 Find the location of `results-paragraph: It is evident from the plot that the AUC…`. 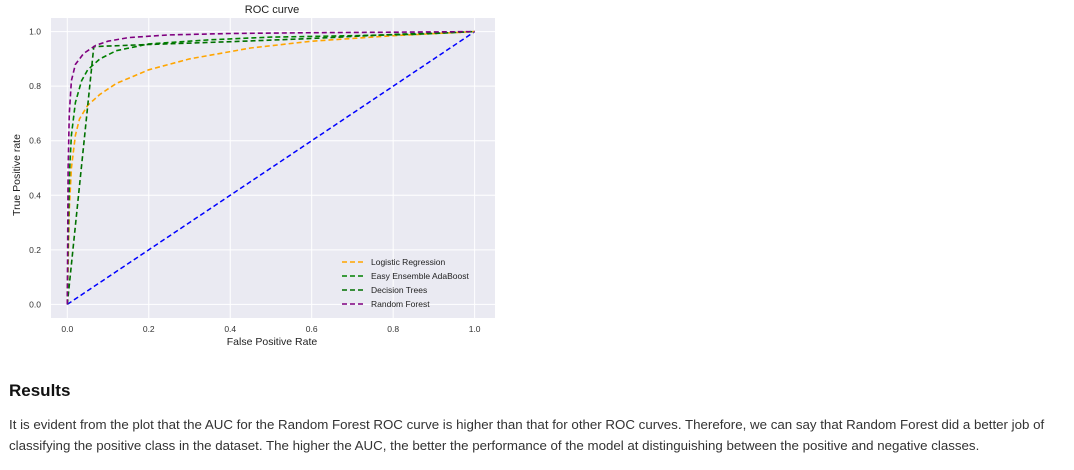

results-paragraph: It is evident from the plot that the AUC… is located at coordinates (527, 435).